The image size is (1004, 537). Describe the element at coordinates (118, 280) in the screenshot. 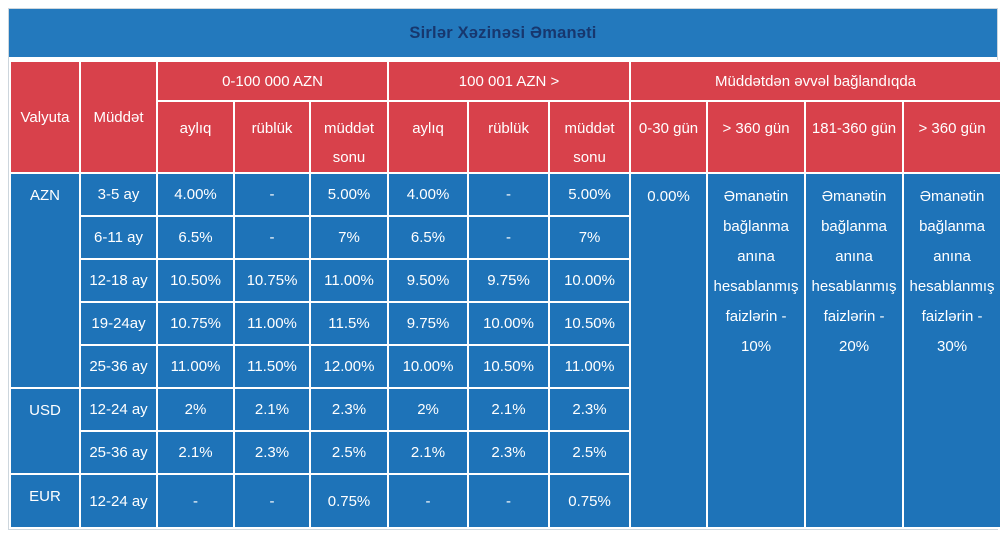

I see `term-cell: 12-18 ay` at that location.